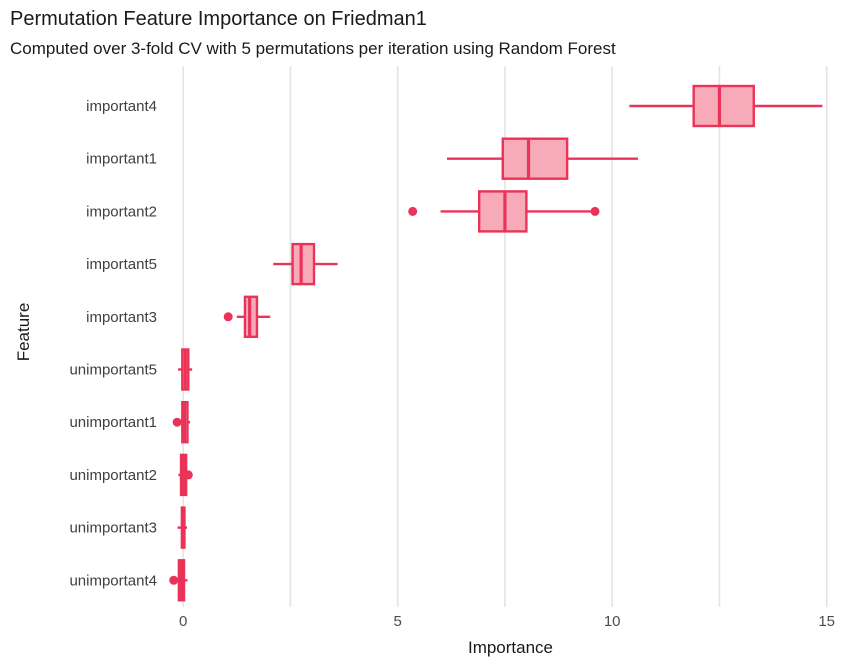 The height and width of the screenshot is (672, 864). Describe the element at coordinates (121, 211) in the screenshot. I see `y-category-label-important2: important2` at that location.